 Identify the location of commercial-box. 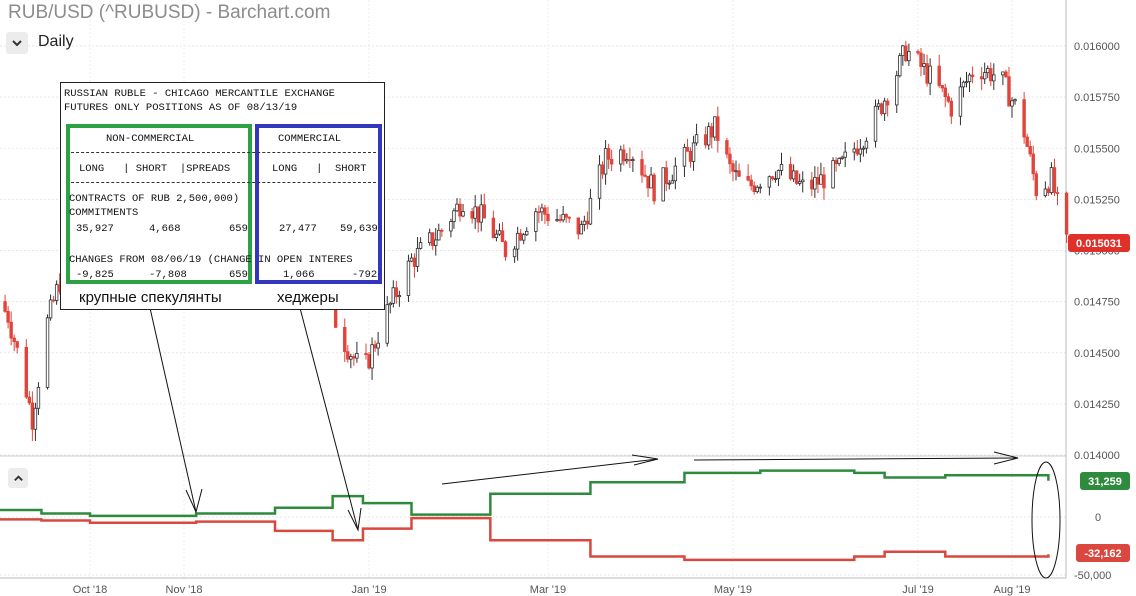
(318, 204).